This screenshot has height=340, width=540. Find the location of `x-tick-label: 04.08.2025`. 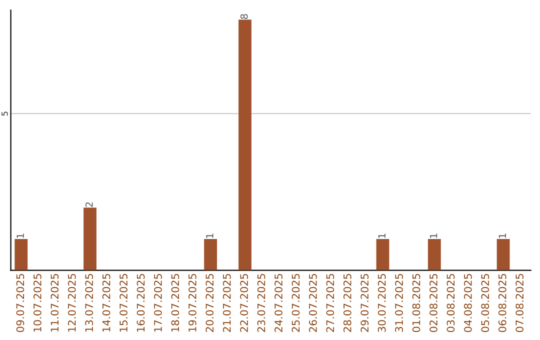

x-tick-label: 04.08.2025 is located at coordinates (468, 303).